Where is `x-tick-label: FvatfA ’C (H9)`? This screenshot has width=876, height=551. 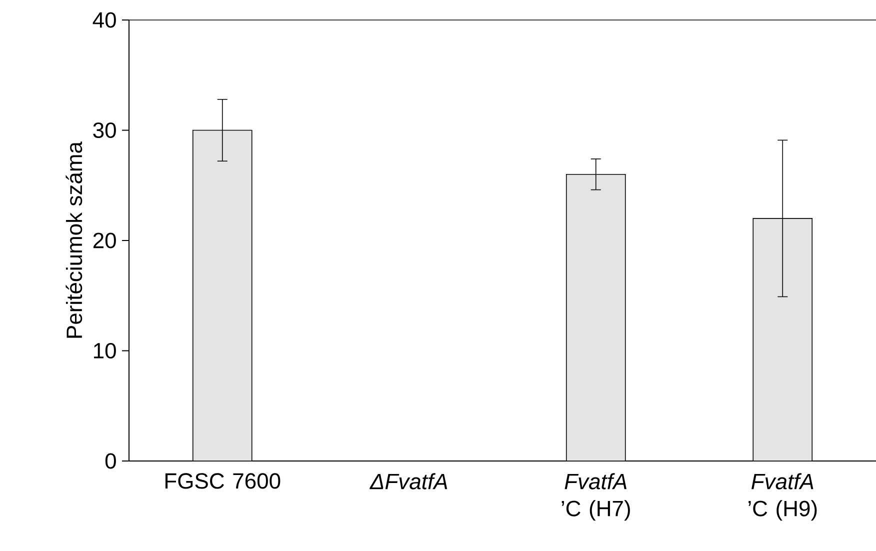
x-tick-label: FvatfA ’C (H9) is located at coordinates (782, 497).